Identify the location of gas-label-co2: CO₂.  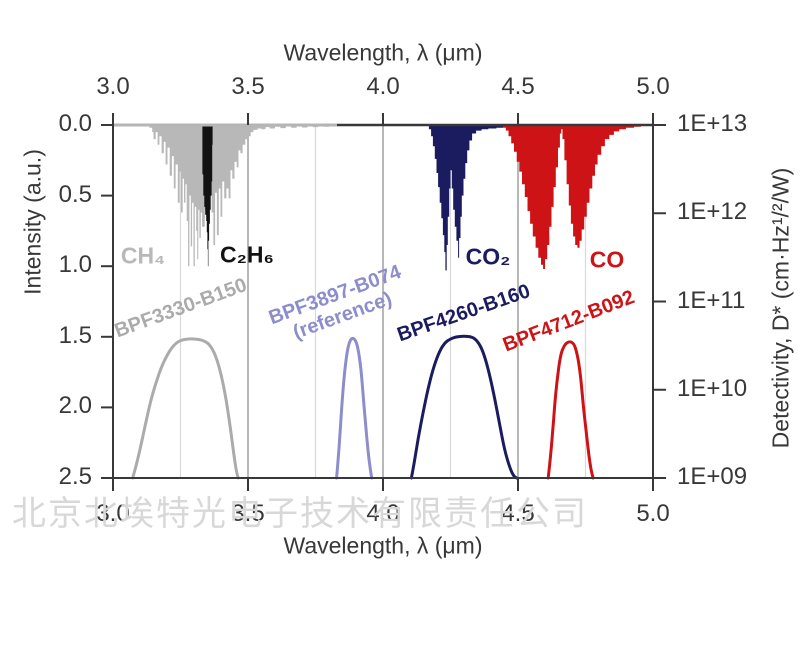
(488, 256).